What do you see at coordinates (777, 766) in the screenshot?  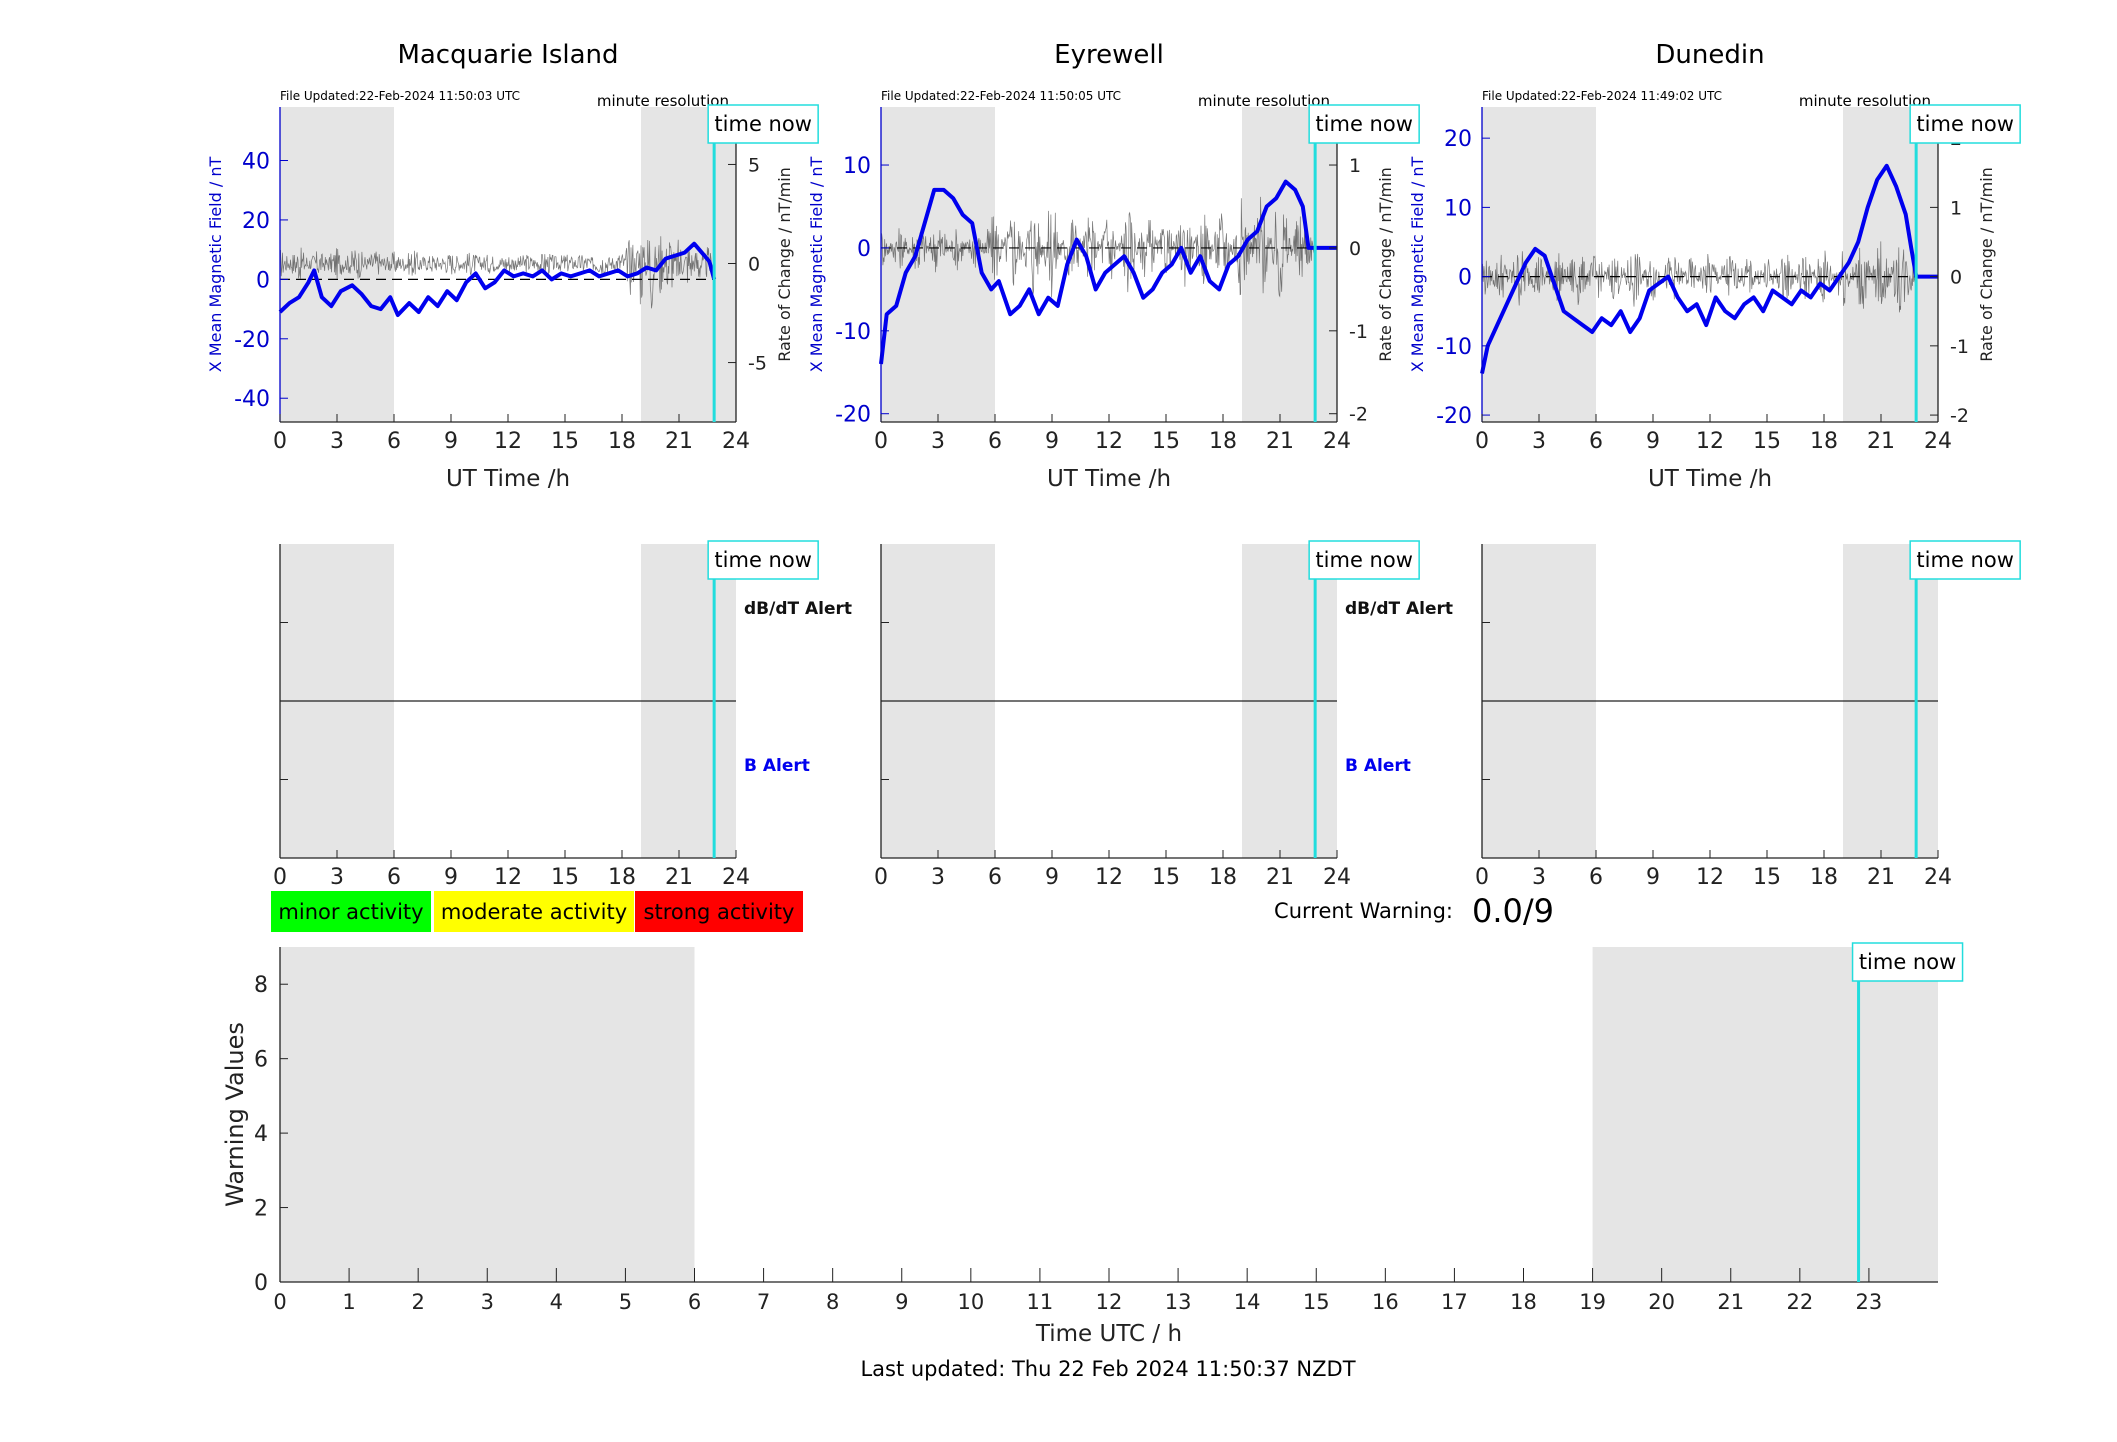 I see `alert-0-b-alert: B Alert` at bounding box center [777, 766].